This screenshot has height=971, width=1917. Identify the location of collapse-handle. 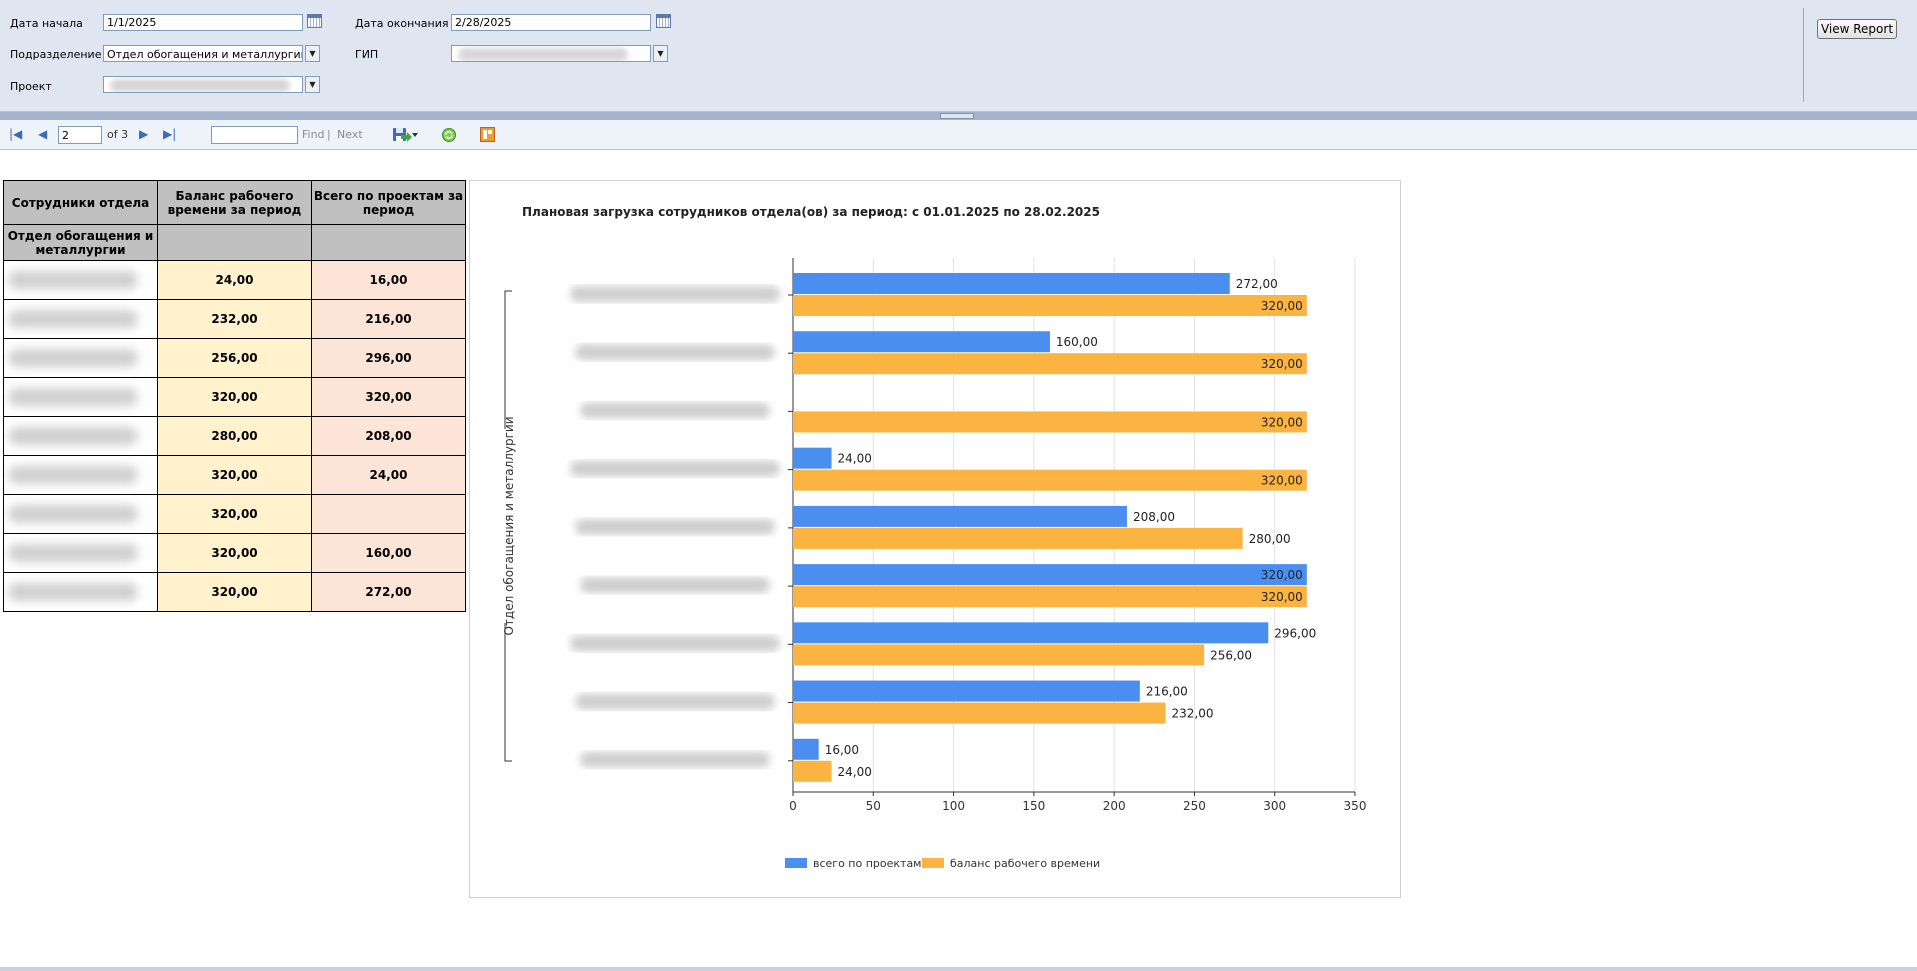
(957, 116).